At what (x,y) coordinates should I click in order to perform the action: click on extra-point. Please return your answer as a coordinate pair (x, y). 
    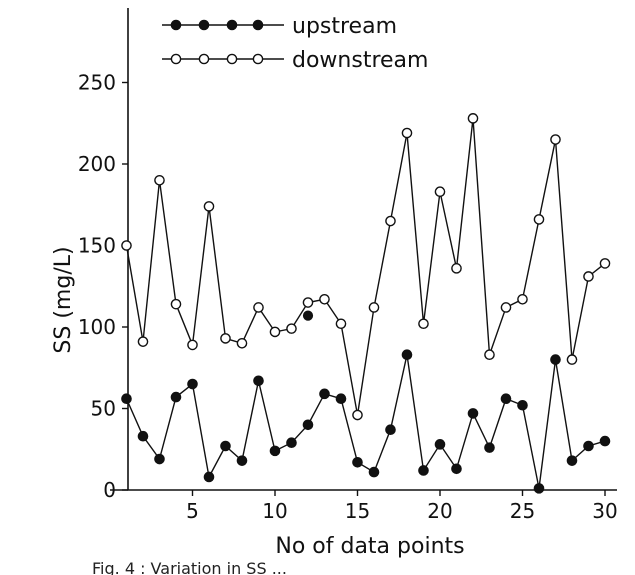
    Looking at the image, I should click on (308, 315).